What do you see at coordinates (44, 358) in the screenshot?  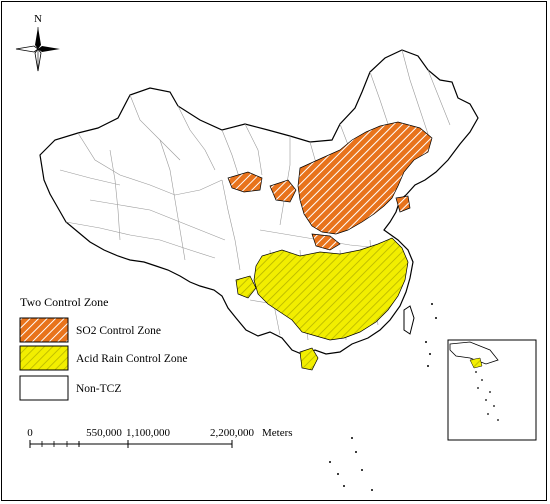 I see `legend-swatch-acid-rain` at bounding box center [44, 358].